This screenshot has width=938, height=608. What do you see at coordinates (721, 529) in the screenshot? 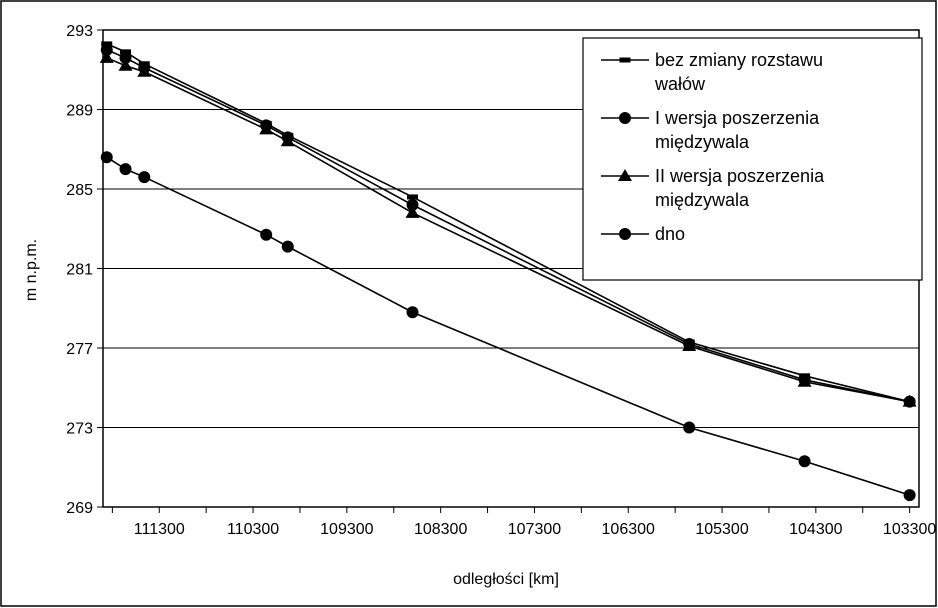
I see `x-tick-label-105300: 105300` at bounding box center [721, 529].